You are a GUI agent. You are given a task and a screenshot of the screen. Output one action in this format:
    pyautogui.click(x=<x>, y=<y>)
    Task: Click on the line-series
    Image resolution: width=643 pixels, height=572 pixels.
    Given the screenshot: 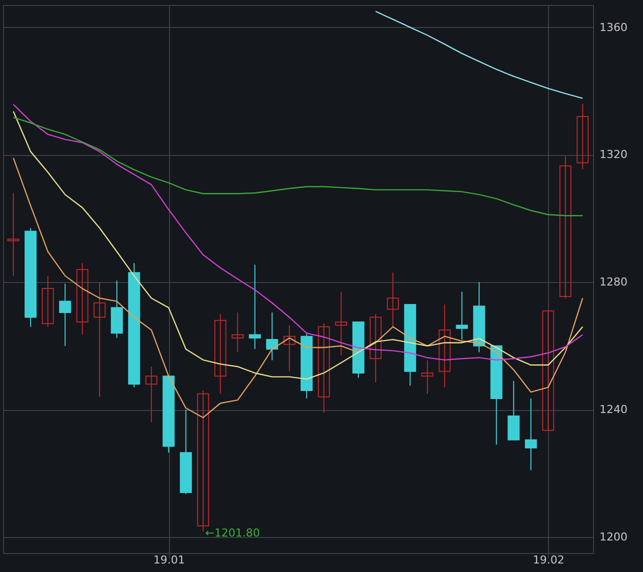 What is the action you would take?
    pyautogui.click(x=479, y=54)
    